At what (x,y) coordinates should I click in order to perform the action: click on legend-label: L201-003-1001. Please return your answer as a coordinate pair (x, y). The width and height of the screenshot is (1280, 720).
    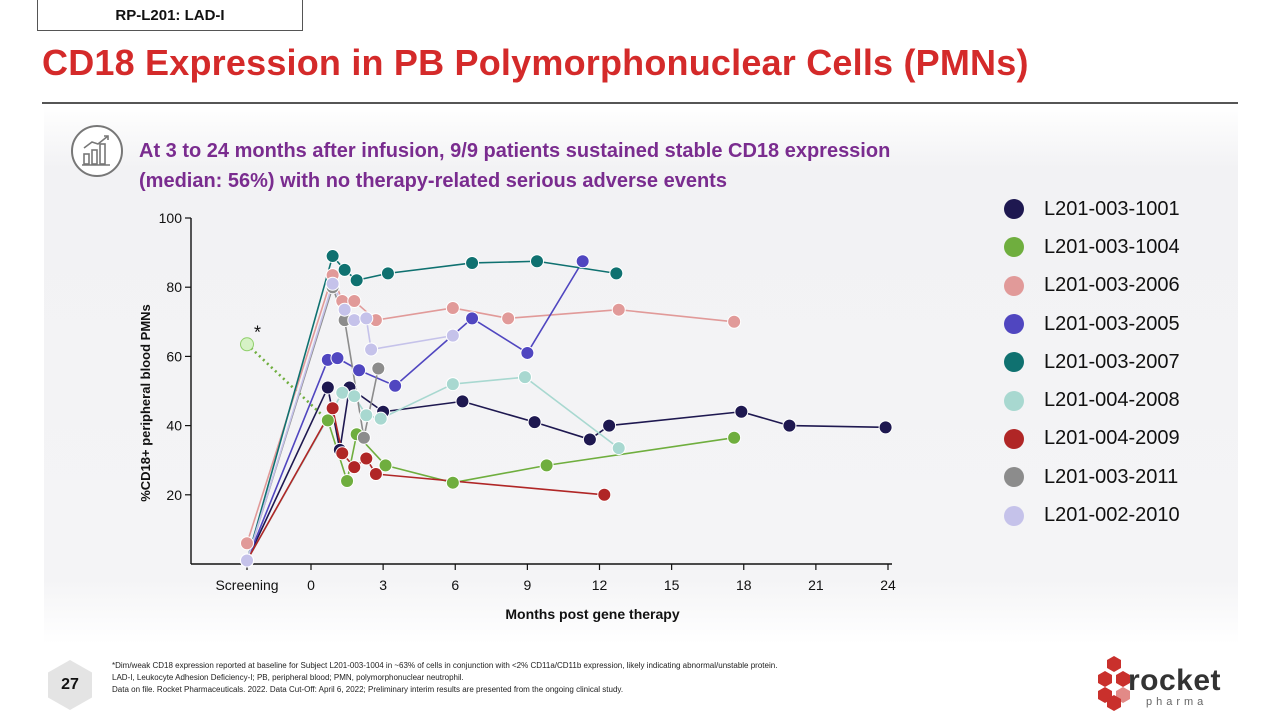
    Looking at the image, I should click on (1112, 208).